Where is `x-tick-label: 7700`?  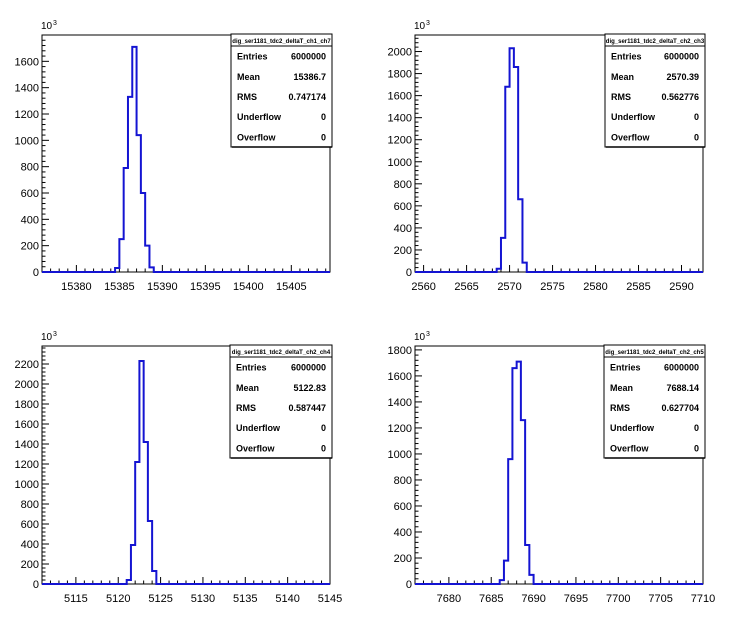 x-tick-label: 7700 is located at coordinates (618, 599).